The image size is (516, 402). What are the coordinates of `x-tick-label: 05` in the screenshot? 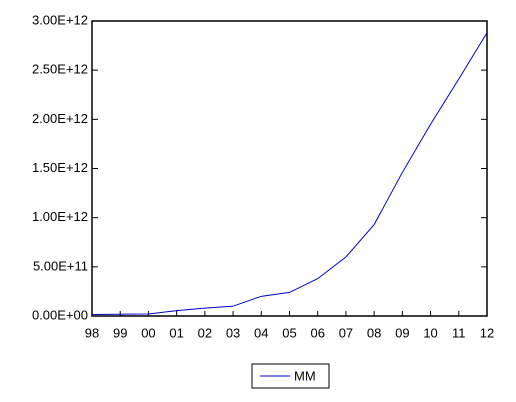 It's located at (289, 332).